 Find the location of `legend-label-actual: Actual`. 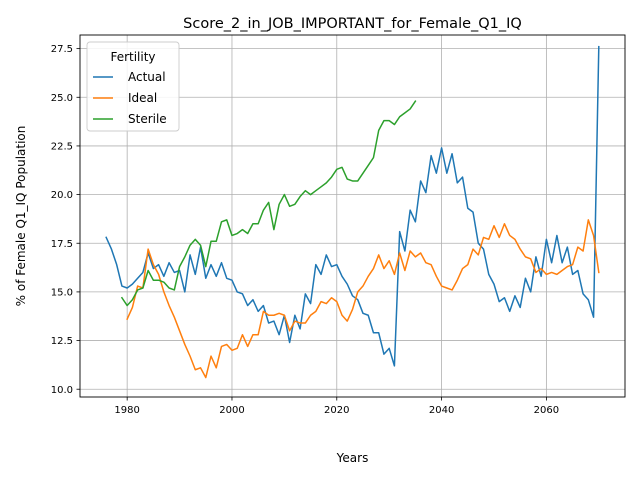

legend-label-actual: Actual is located at coordinates (147, 77).